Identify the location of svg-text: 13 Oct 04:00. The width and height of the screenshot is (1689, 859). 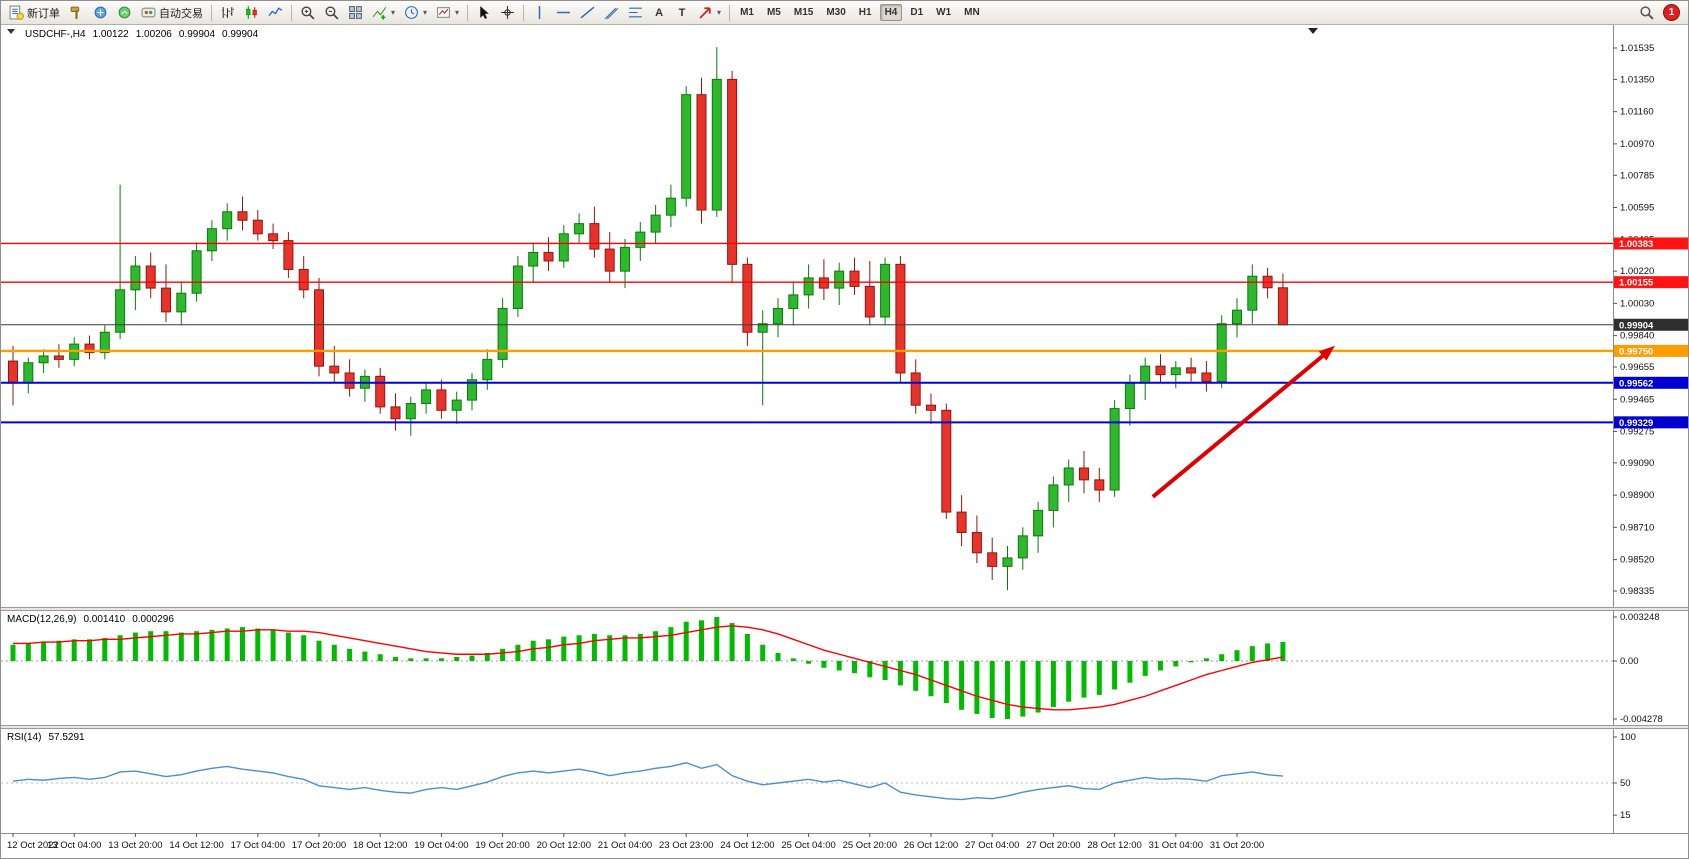
(74, 845).